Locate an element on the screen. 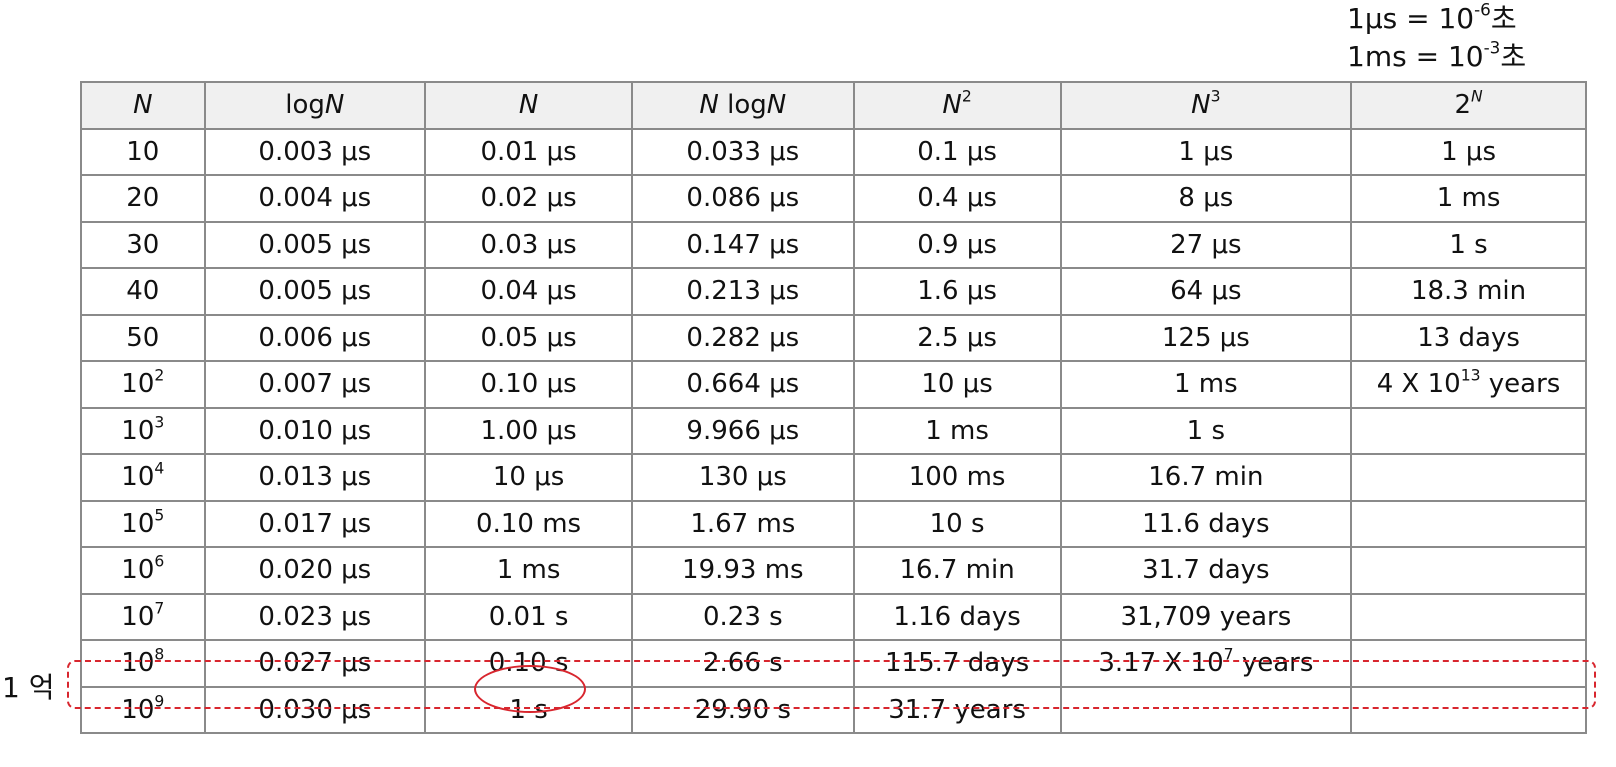 The image size is (1616, 767). cell-exponential: 4 X 1013 years is located at coordinates (1468, 384).